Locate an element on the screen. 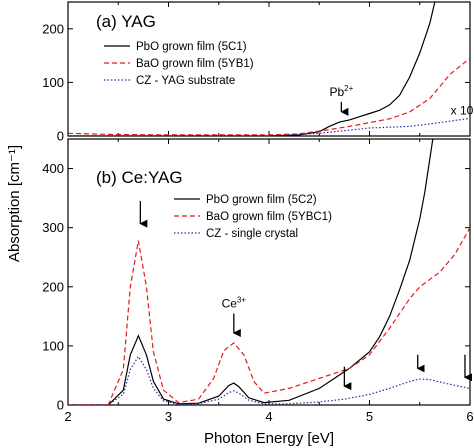 This screenshot has height=448, width=474. legend-entry: BaO grown film (5YB1) is located at coordinates (195, 64).